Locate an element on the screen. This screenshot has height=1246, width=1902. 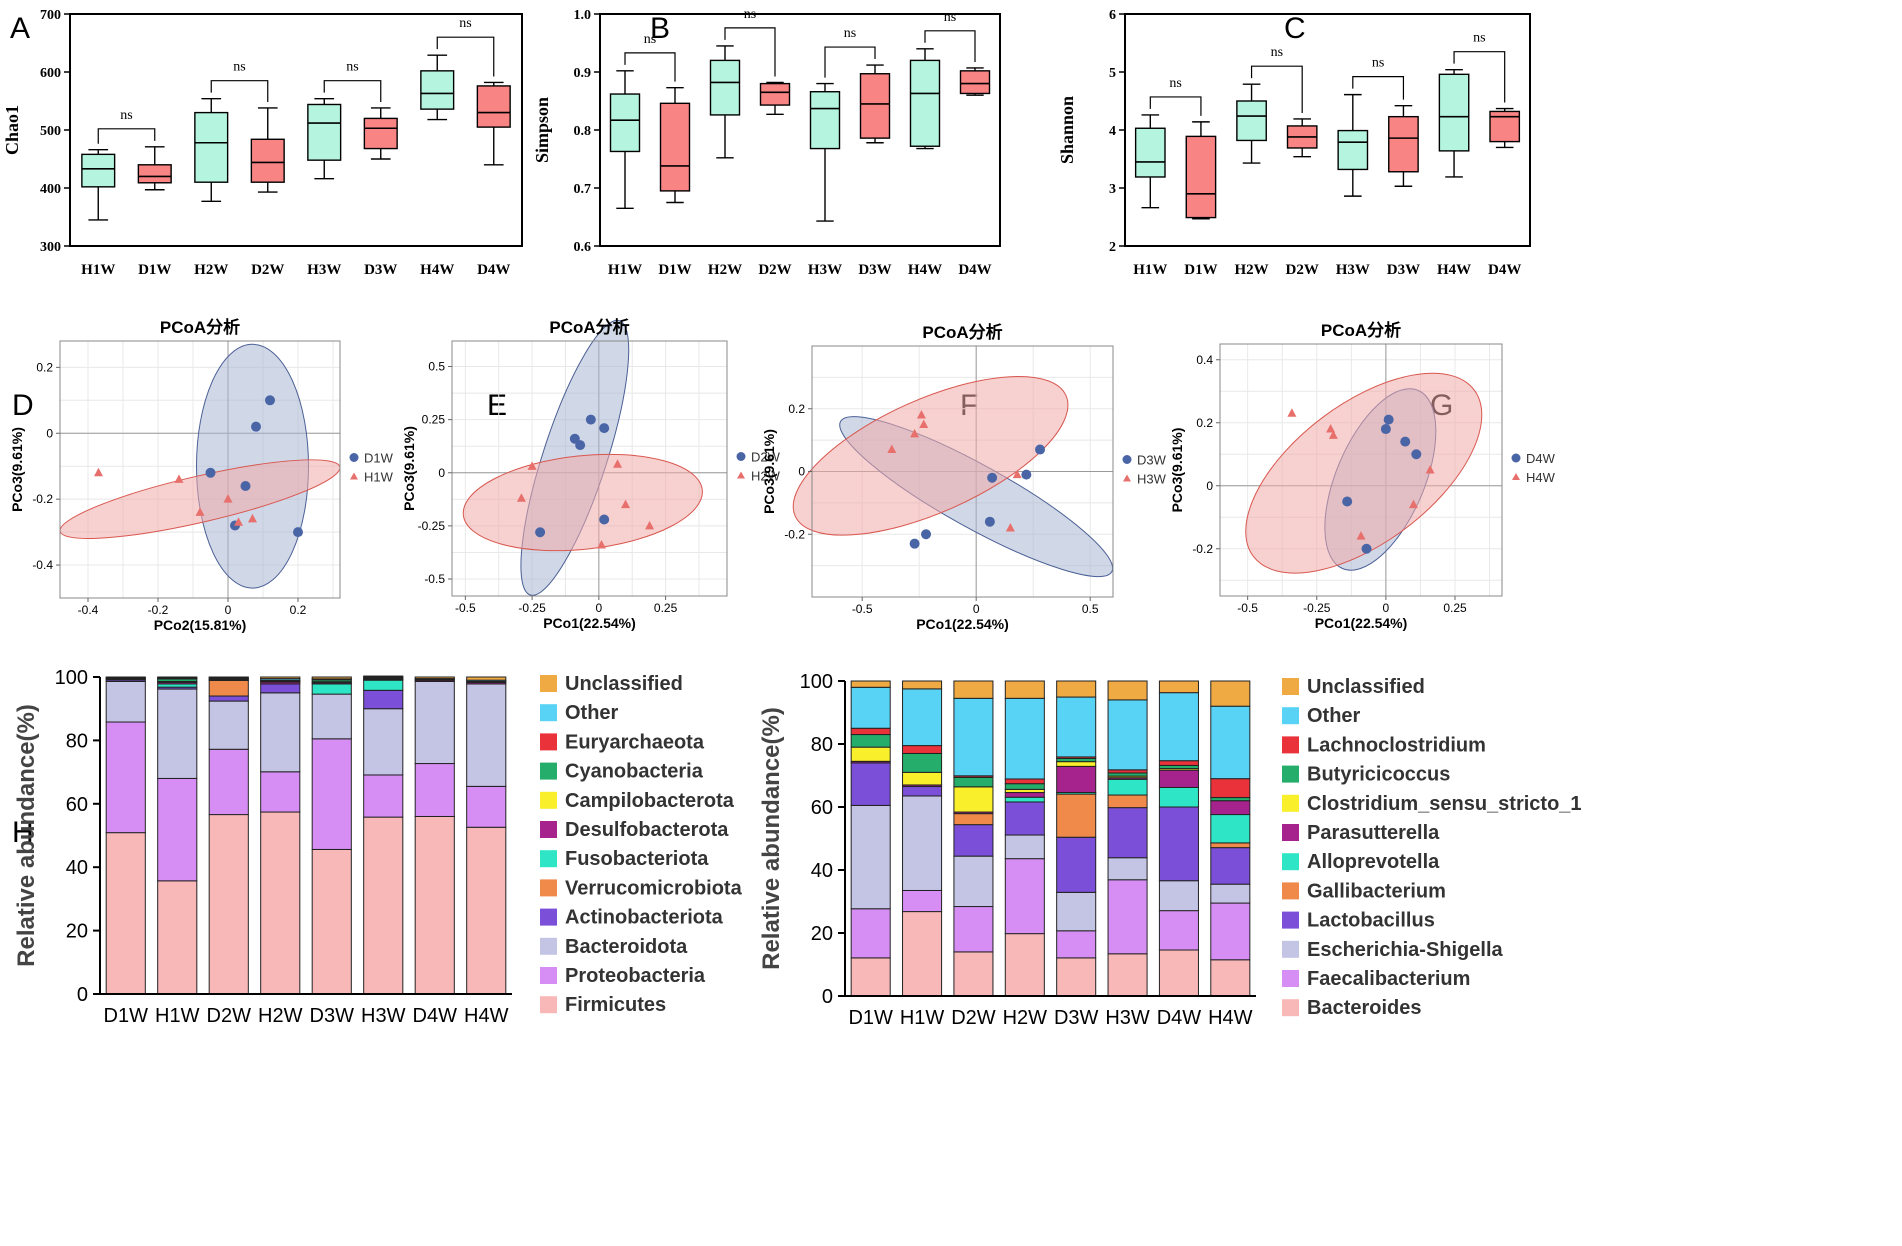
box-D3W is located at coordinates (1403, 144).